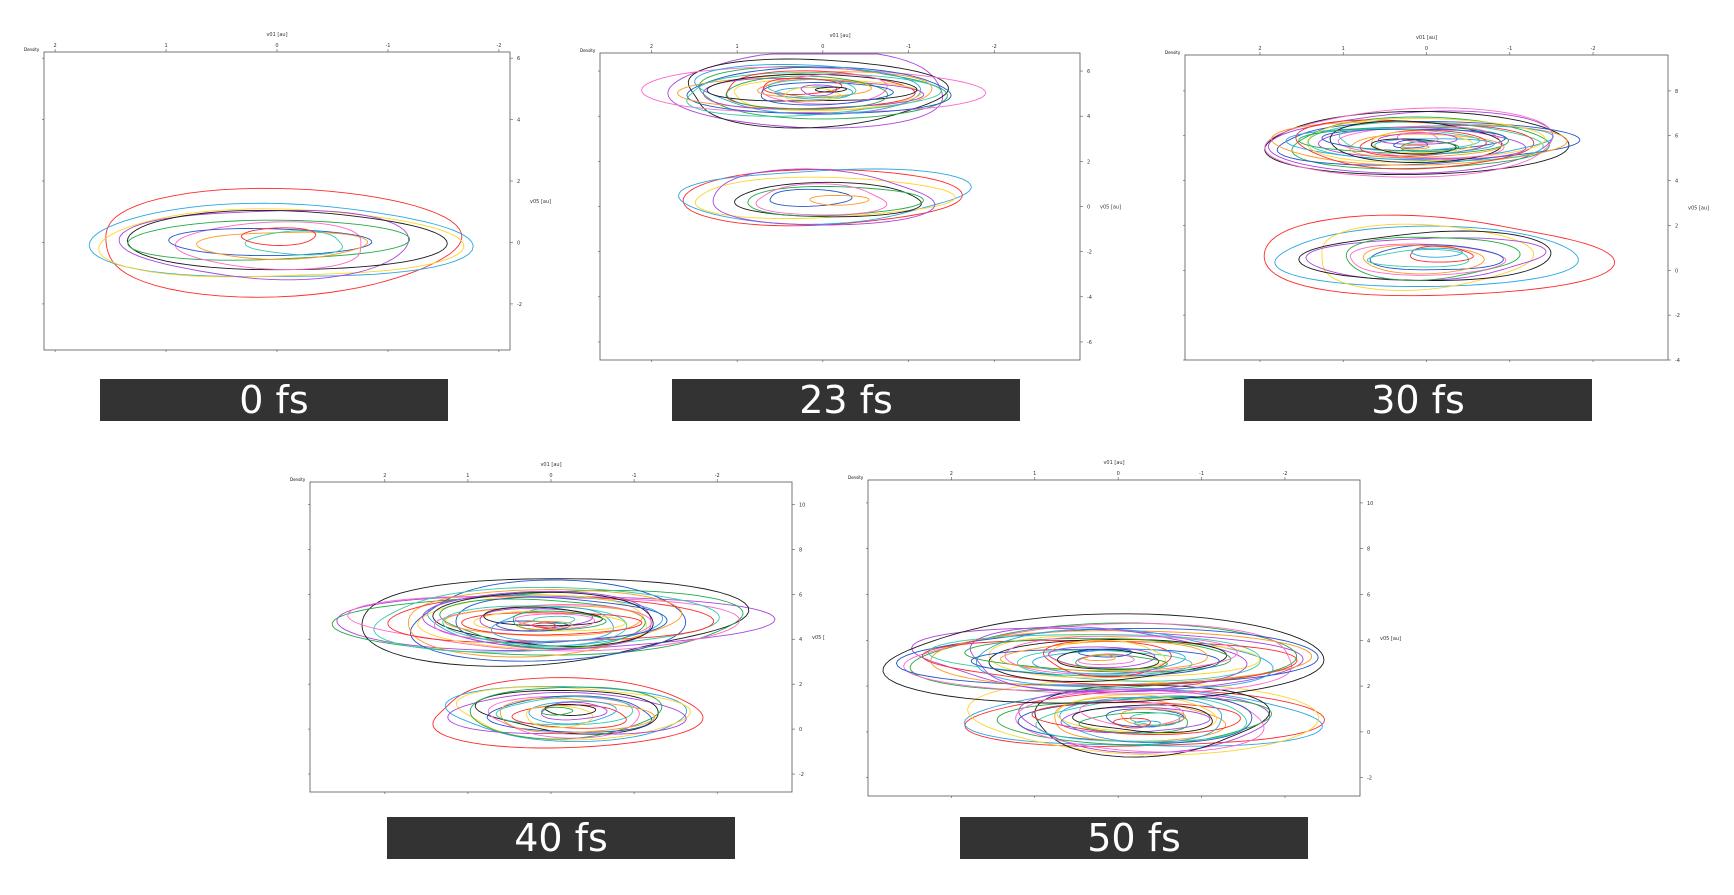 Image resolution: width=1734 pixels, height=895 pixels. What do you see at coordinates (818, 638) in the screenshot?
I see `y-axis-label: v05 [` at bounding box center [818, 638].